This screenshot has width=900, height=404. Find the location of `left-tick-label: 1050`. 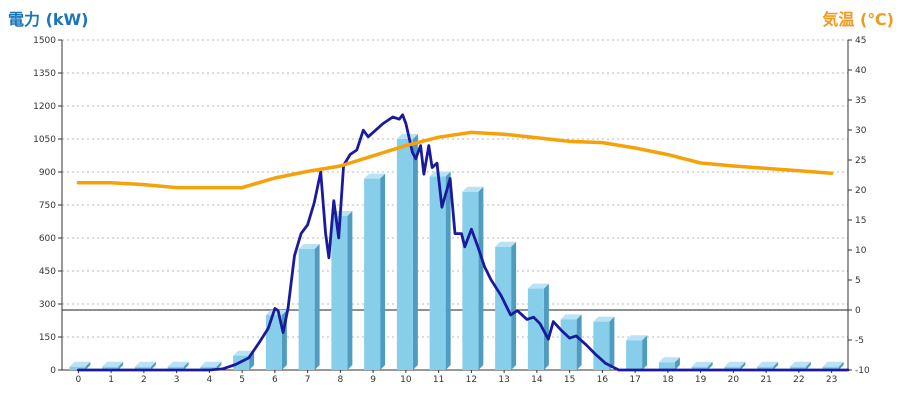

left-tick-label: 1050 is located at coordinates (44, 140).